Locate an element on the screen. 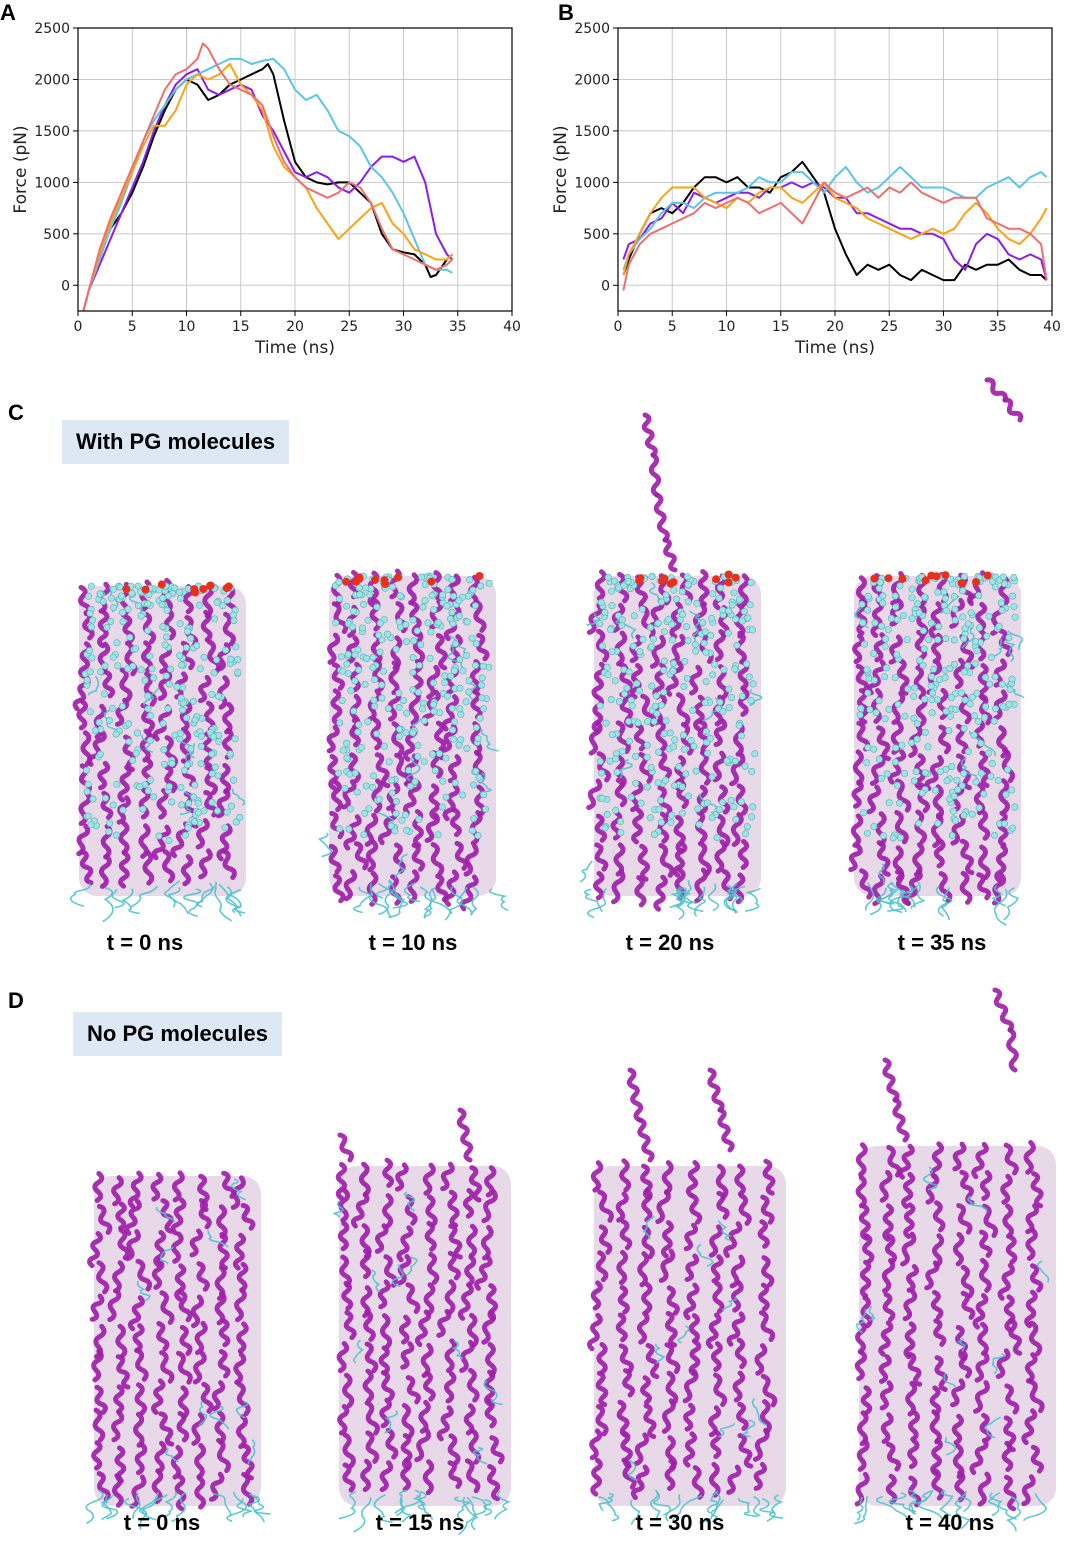  series-line-cyan is located at coordinates (835, 218).